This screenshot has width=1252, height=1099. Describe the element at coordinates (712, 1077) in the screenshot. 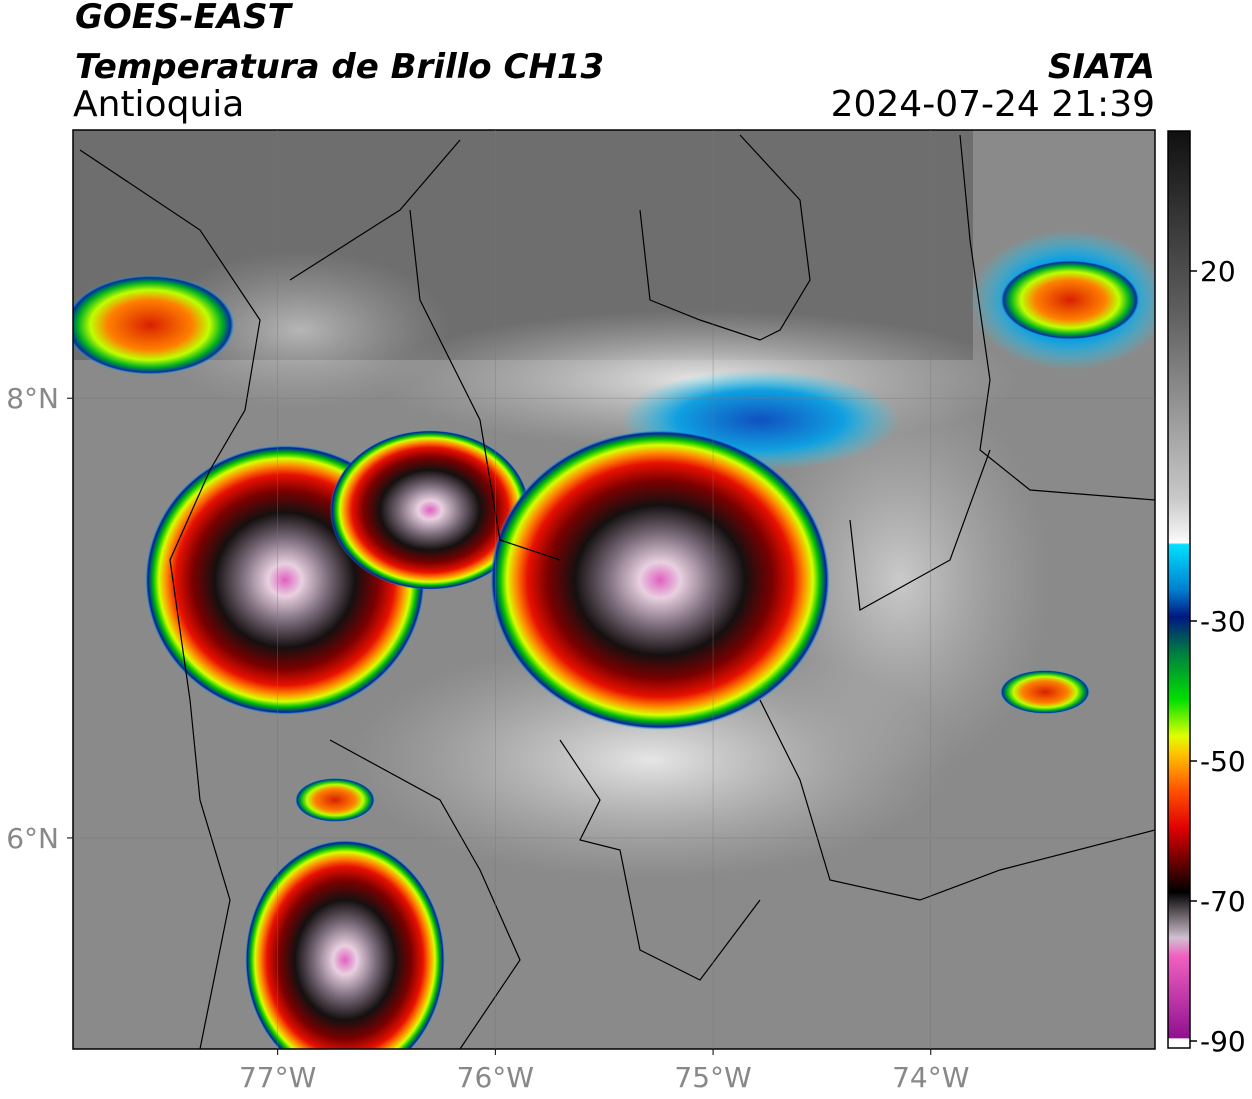

I see `x-tick-label: 75°W` at that location.